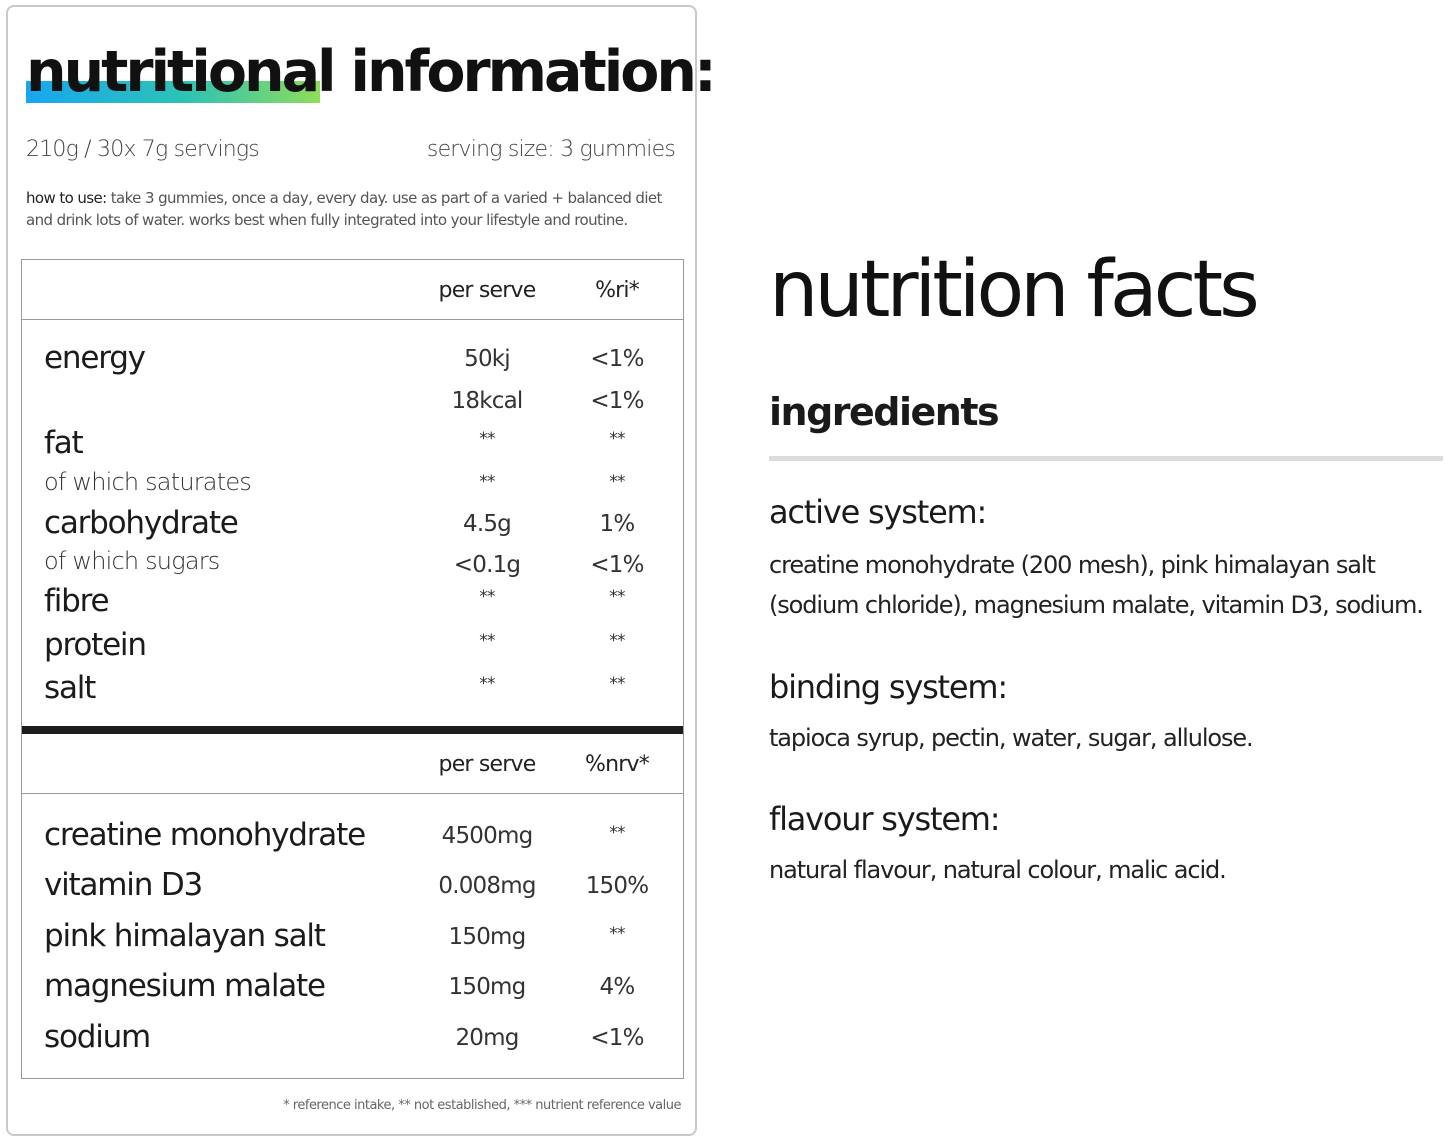  Describe the element at coordinates (1014, 290) in the screenshot. I see `facts-title: nutrition facts` at that location.